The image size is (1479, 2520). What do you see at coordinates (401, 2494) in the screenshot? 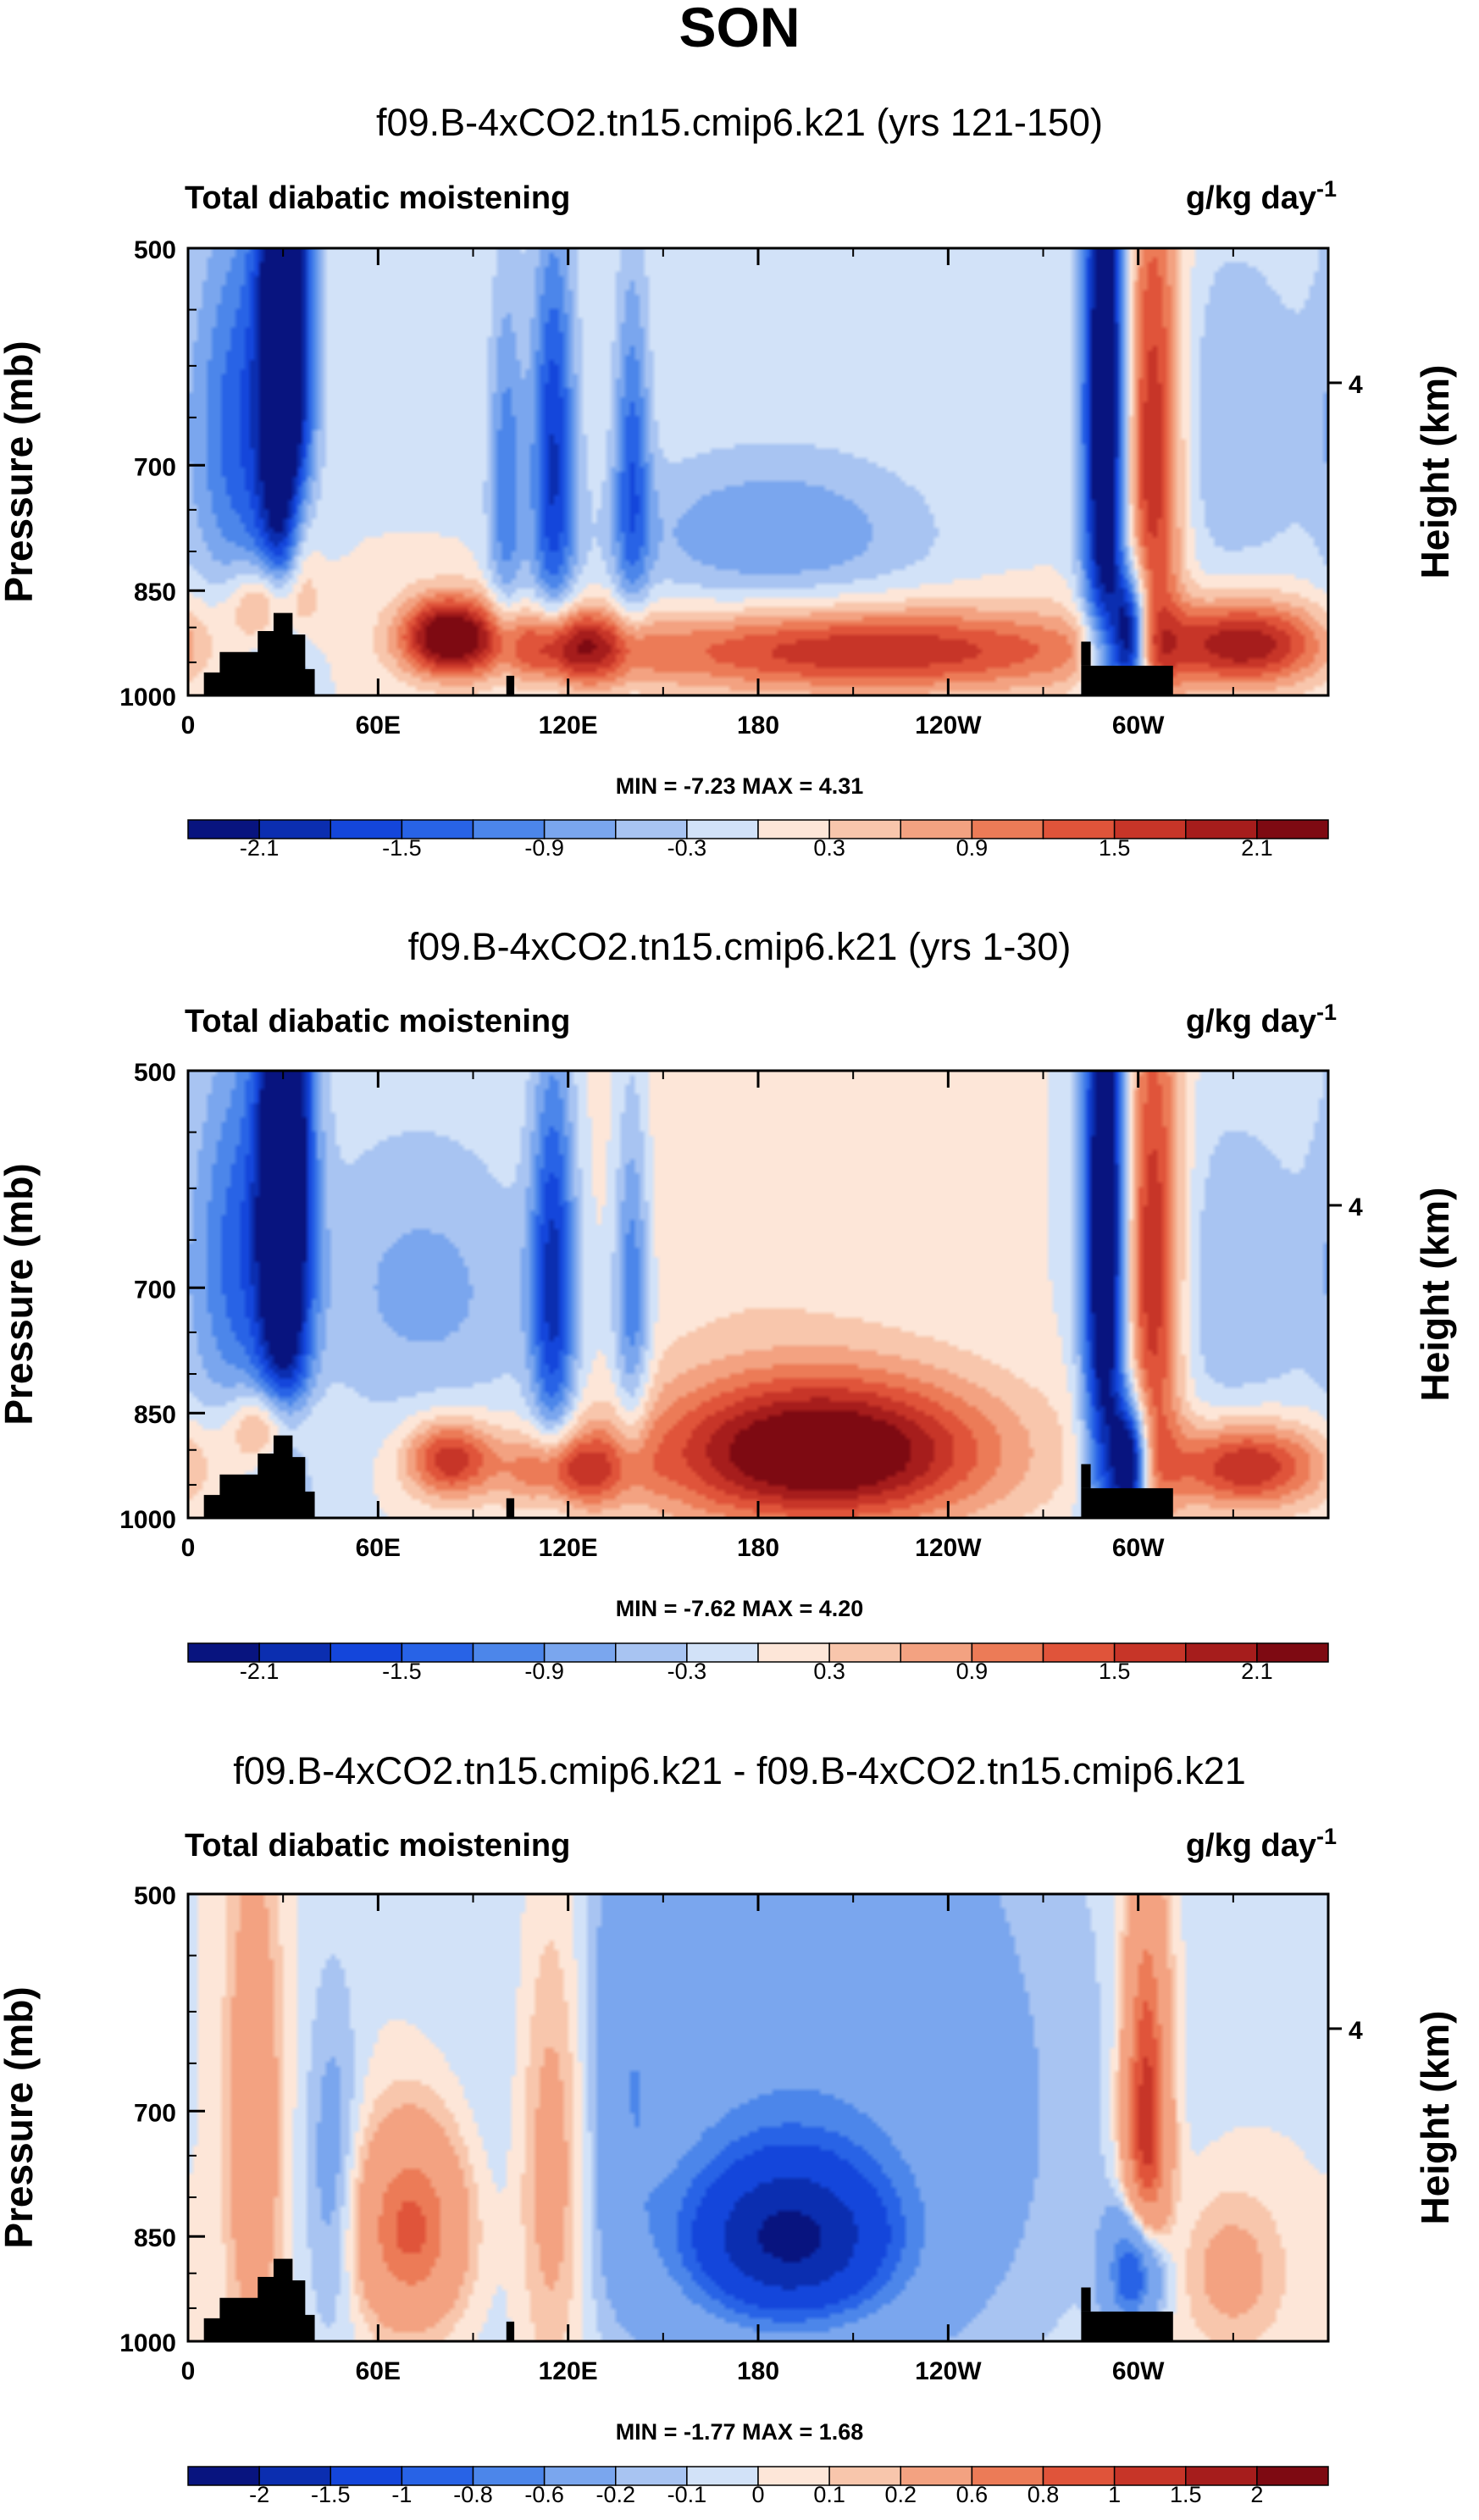
I see `colorbar-label: -1` at bounding box center [401, 2494].